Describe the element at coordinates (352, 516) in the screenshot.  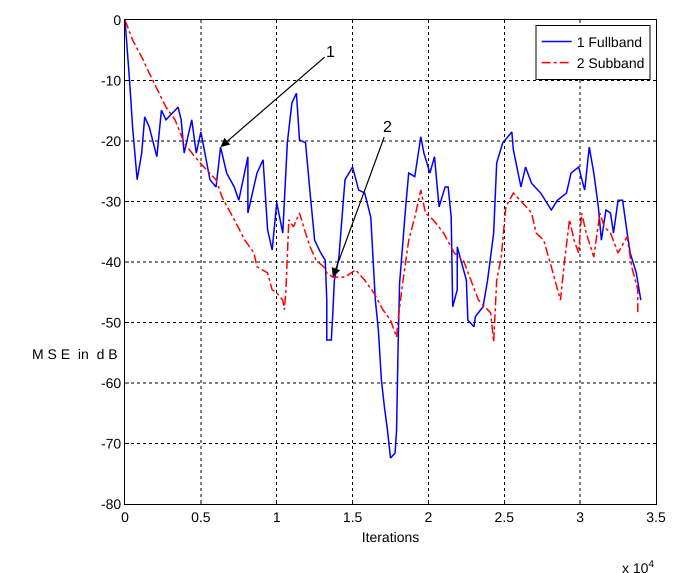
I see `x-tick-label: 1.5` at that location.